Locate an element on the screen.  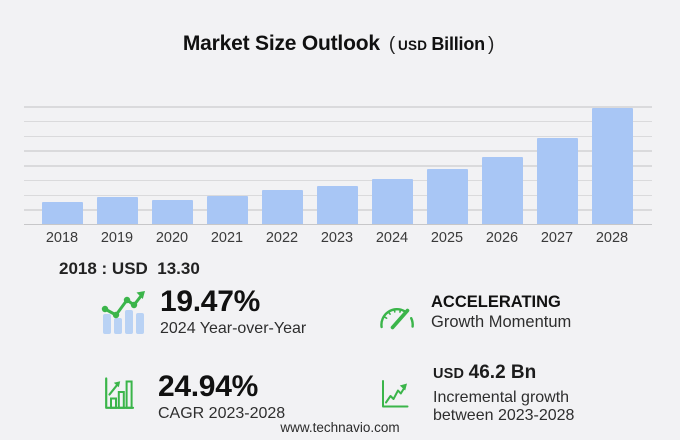
bar-2022 is located at coordinates (282, 207).